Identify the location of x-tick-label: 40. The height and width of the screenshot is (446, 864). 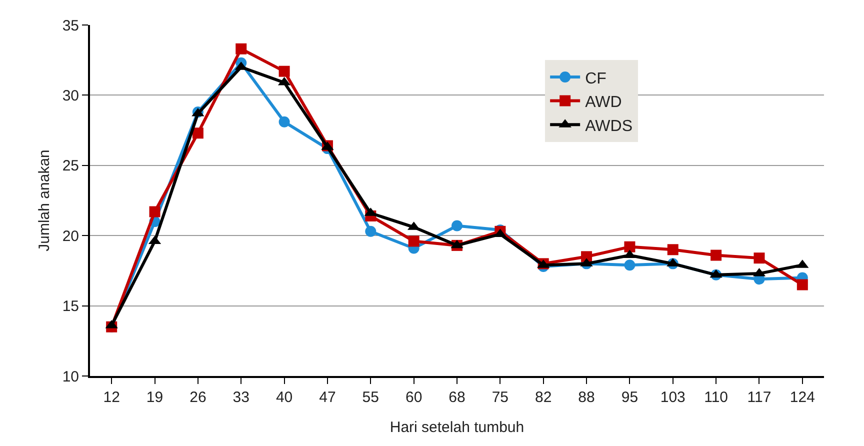
(284, 397).